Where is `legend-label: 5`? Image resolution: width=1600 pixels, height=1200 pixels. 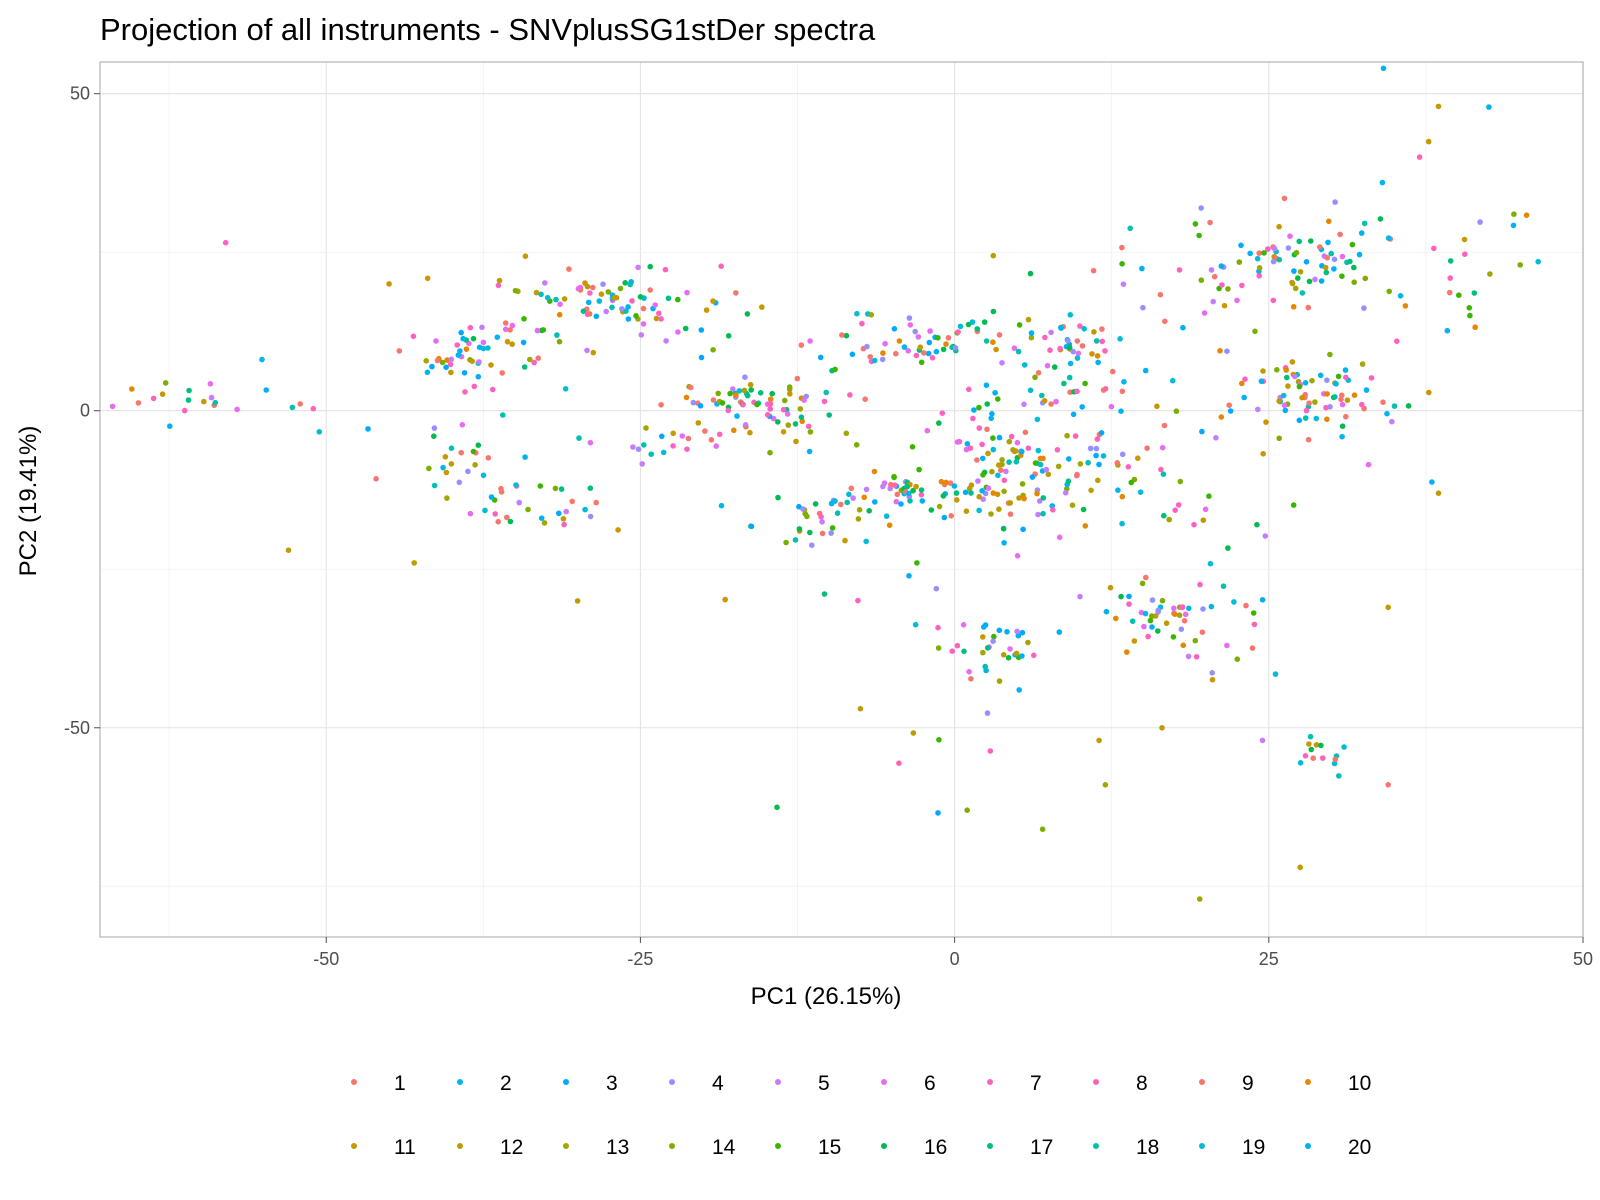 legend-label: 5 is located at coordinates (824, 1083).